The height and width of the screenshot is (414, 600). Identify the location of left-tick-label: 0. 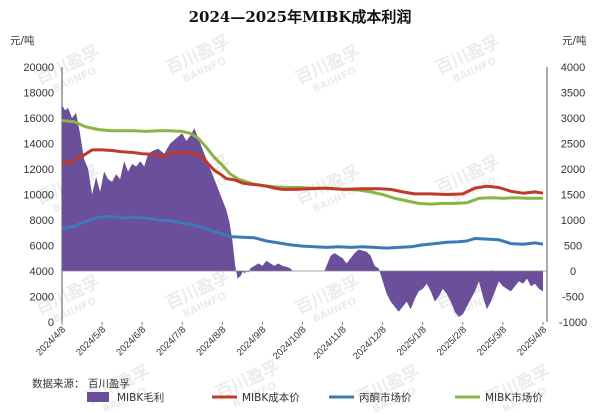
(51, 323).